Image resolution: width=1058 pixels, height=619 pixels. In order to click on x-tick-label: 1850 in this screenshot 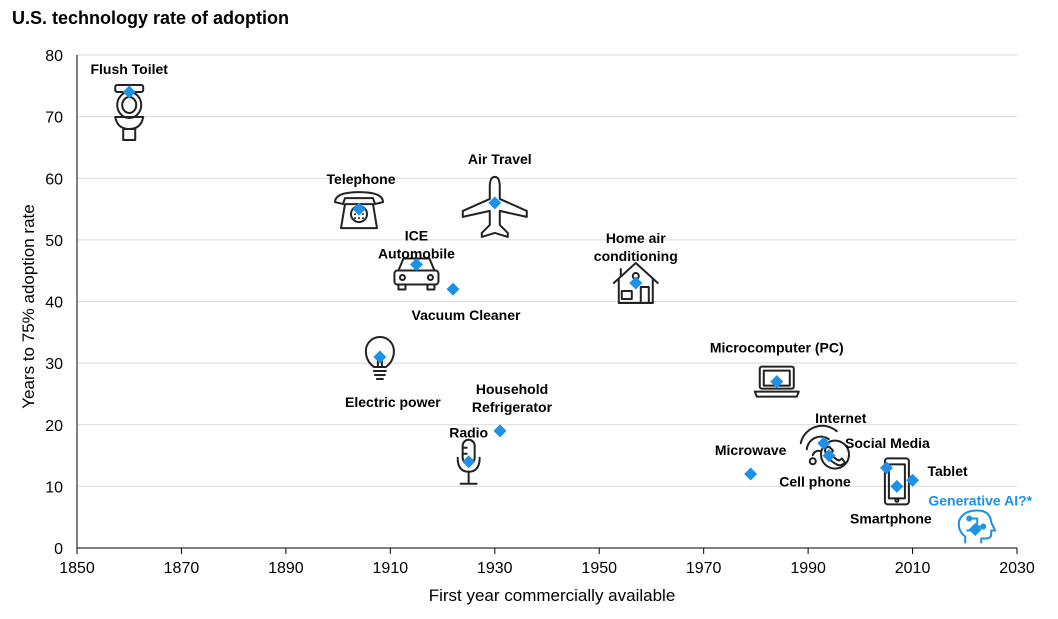, I will do `click(77, 568)`.